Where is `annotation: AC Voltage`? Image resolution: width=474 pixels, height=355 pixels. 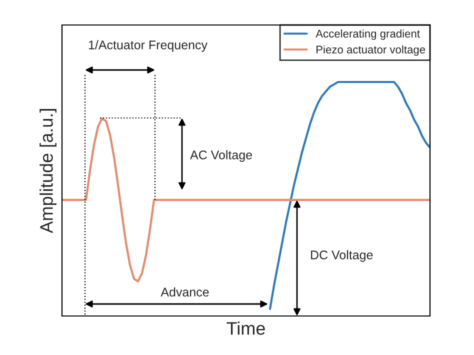 annotation: AC Voltage is located at coordinates (221, 156).